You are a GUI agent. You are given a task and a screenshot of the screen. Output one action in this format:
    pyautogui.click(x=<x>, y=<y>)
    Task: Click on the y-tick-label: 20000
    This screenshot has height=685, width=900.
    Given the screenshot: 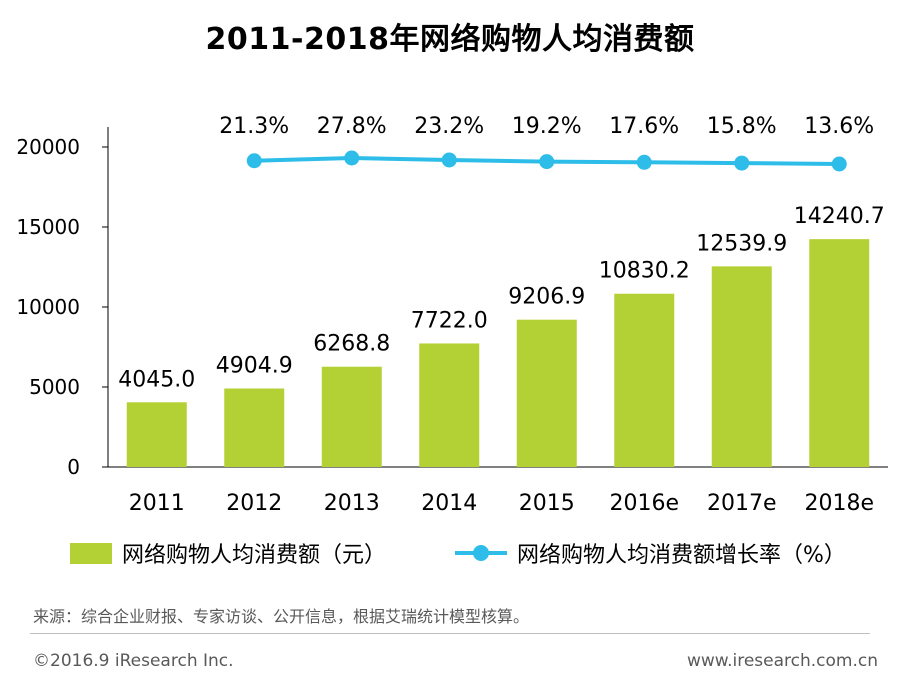 What is the action you would take?
    pyautogui.click(x=48, y=147)
    